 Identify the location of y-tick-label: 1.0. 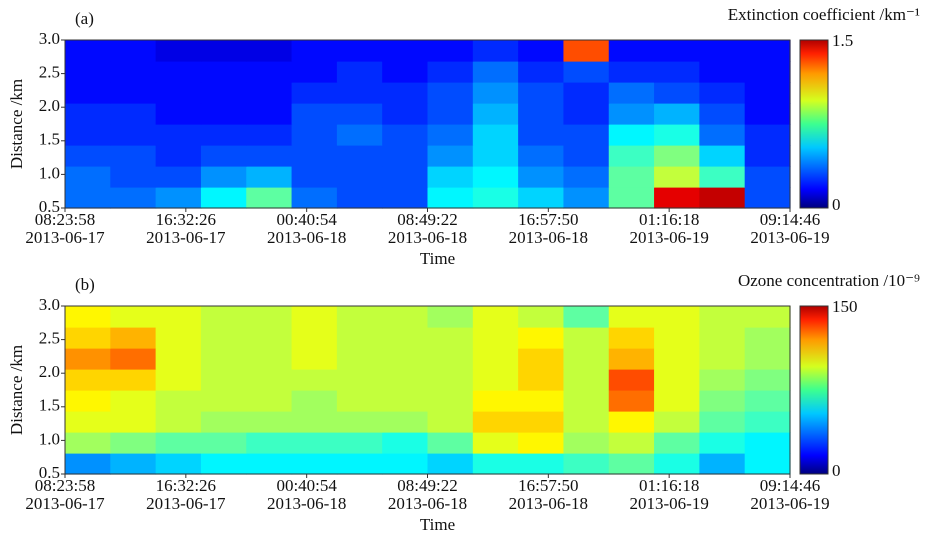
(49, 438).